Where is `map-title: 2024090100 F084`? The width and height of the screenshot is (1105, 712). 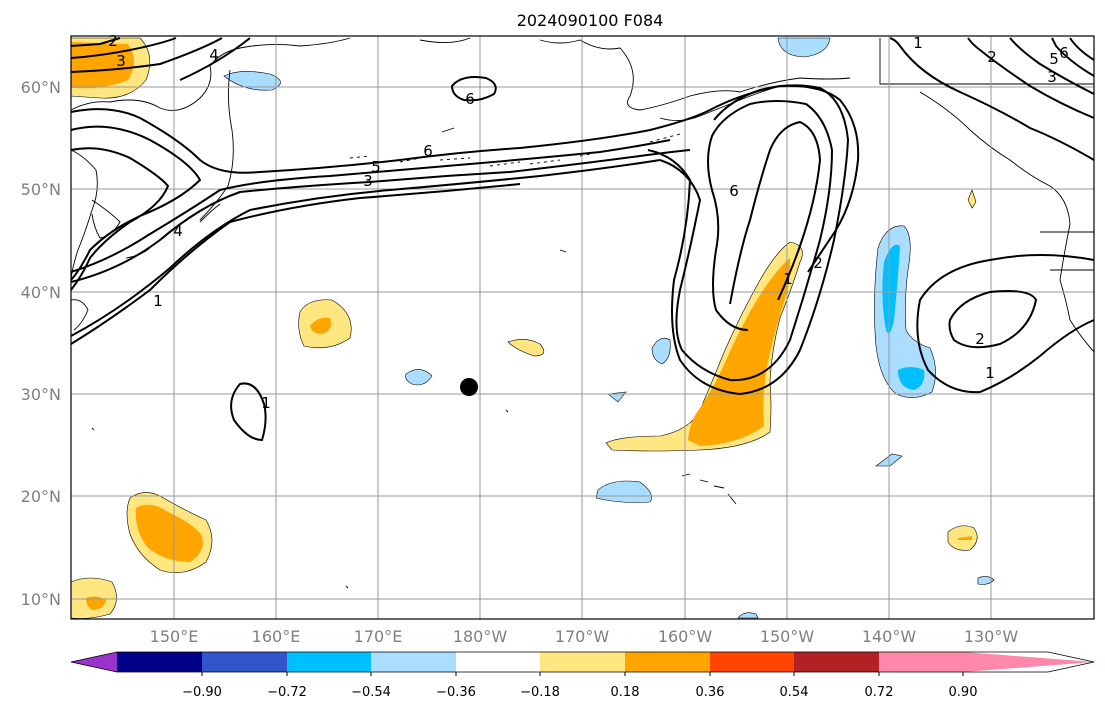
map-title: 2024090100 F084 is located at coordinates (590, 20).